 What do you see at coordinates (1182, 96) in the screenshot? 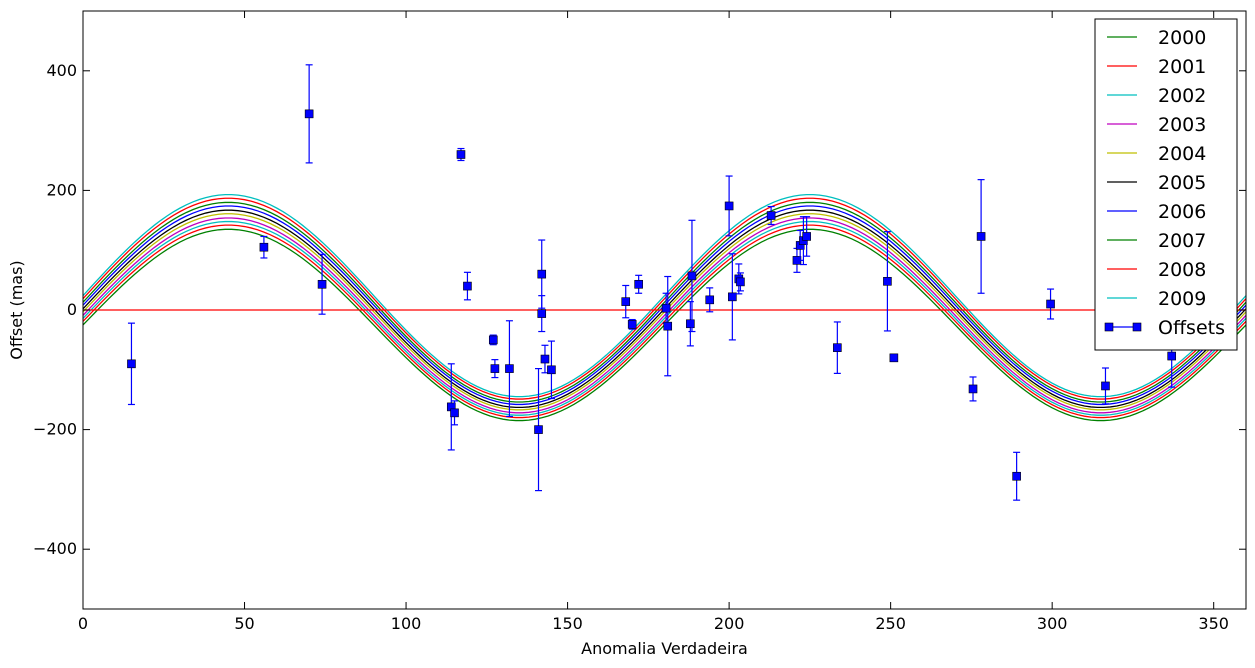
I see `legend-label-2002: 2002` at bounding box center [1182, 96].